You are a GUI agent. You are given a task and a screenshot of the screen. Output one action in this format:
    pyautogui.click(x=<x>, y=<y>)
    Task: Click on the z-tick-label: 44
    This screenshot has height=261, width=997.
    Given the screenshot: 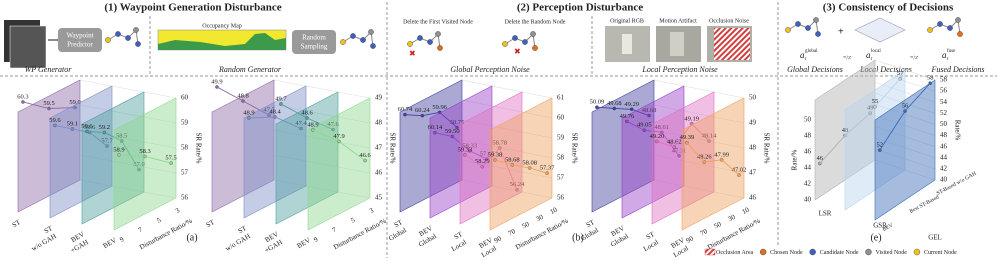 What is the action you would take?
    pyautogui.click(x=944, y=157)
    